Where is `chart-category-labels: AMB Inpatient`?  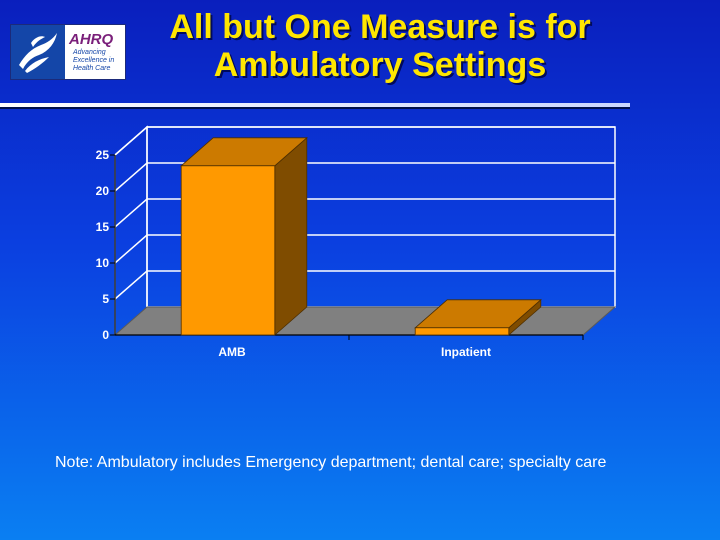
chart-category-labels: AMB Inpatient is located at coordinates (354, 352).